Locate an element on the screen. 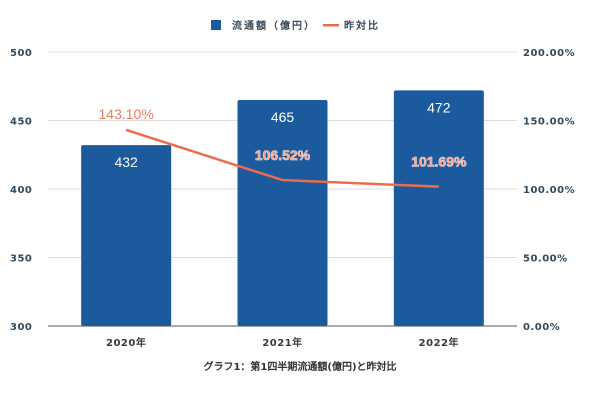 The width and height of the screenshot is (600, 400). line-path is located at coordinates (282, 158).